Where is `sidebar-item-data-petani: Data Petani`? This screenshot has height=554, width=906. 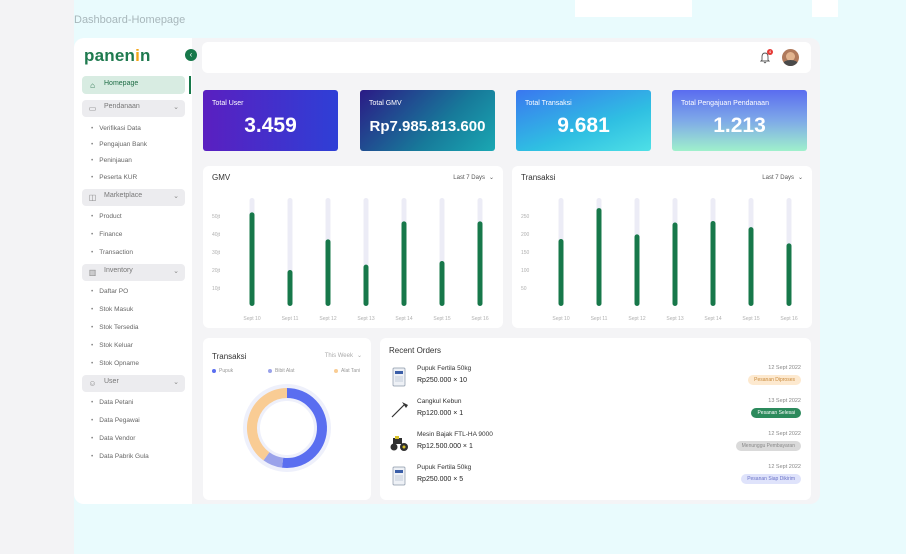
sidebar-item-data-petani: Data Petani is located at coordinates (112, 402).